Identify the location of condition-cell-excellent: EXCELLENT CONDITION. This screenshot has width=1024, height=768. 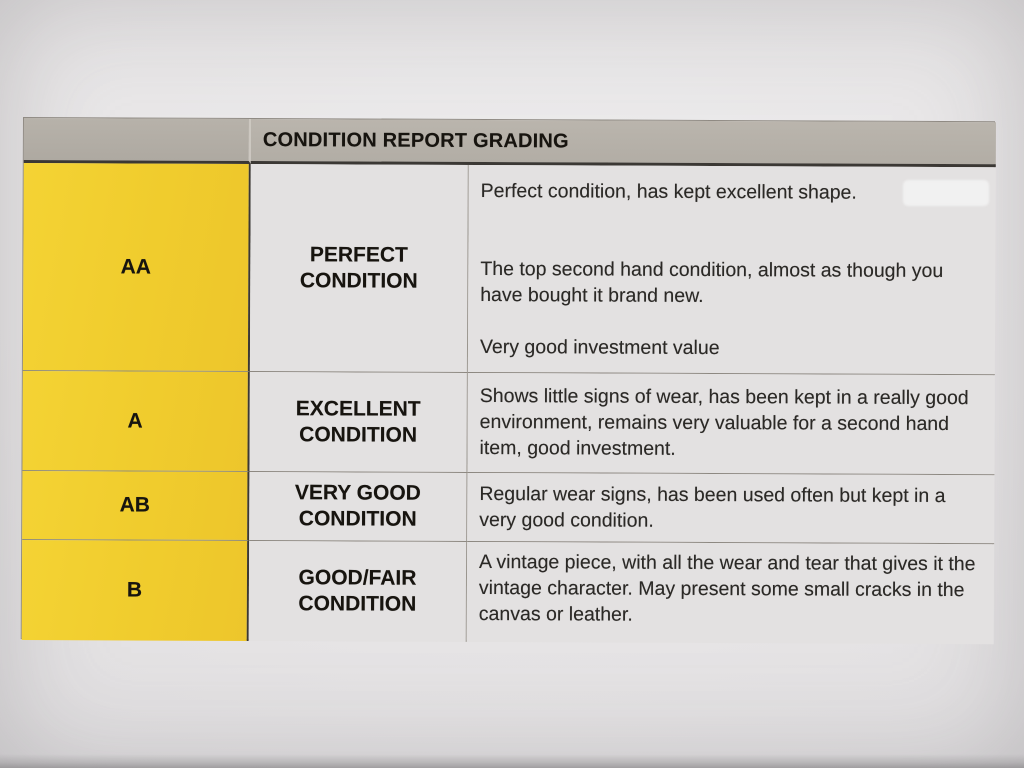
(358, 422).